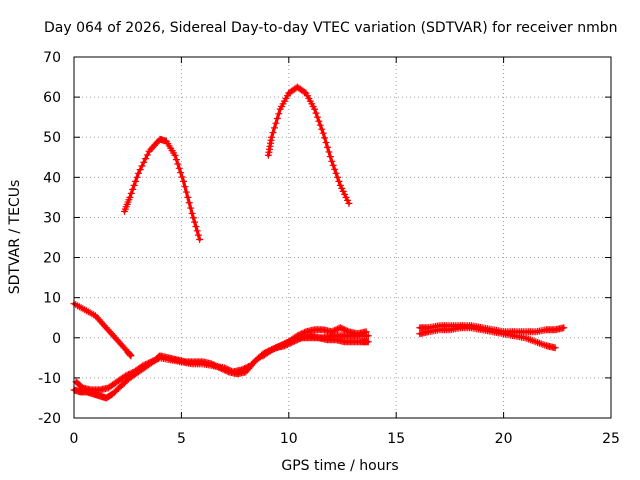 The image size is (640, 480). What do you see at coordinates (52, 98) in the screenshot?
I see `y-tick-label: 60` at bounding box center [52, 98].